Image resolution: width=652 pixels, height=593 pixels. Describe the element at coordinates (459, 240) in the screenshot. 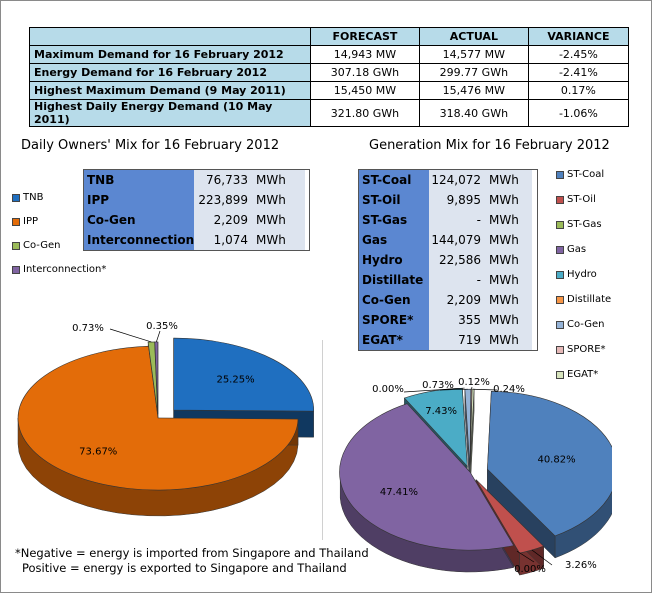

I see `generation-row-value: 144,079` at that location.